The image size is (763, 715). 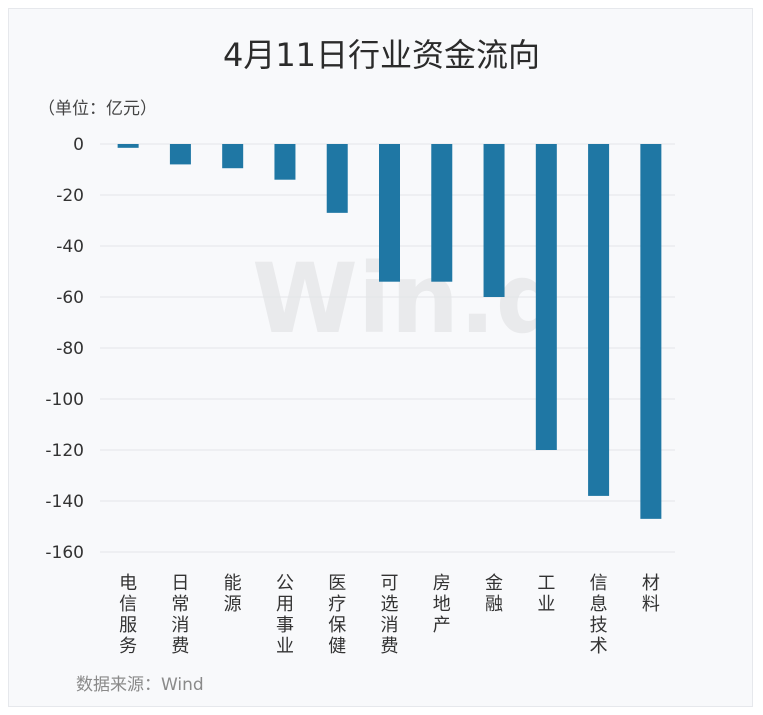 I want to click on y-tick-label: -140, so click(x=64, y=502).